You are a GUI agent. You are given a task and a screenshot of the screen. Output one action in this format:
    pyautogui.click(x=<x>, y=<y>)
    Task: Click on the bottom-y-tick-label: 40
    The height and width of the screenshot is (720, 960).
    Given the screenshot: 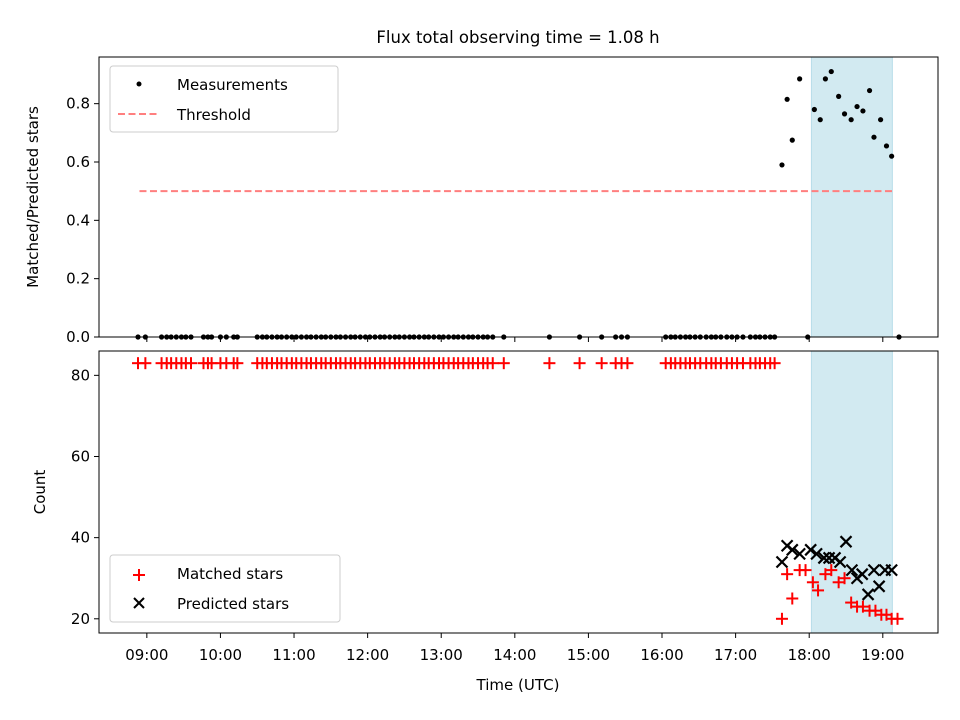 What is the action you would take?
    pyautogui.click(x=80, y=538)
    